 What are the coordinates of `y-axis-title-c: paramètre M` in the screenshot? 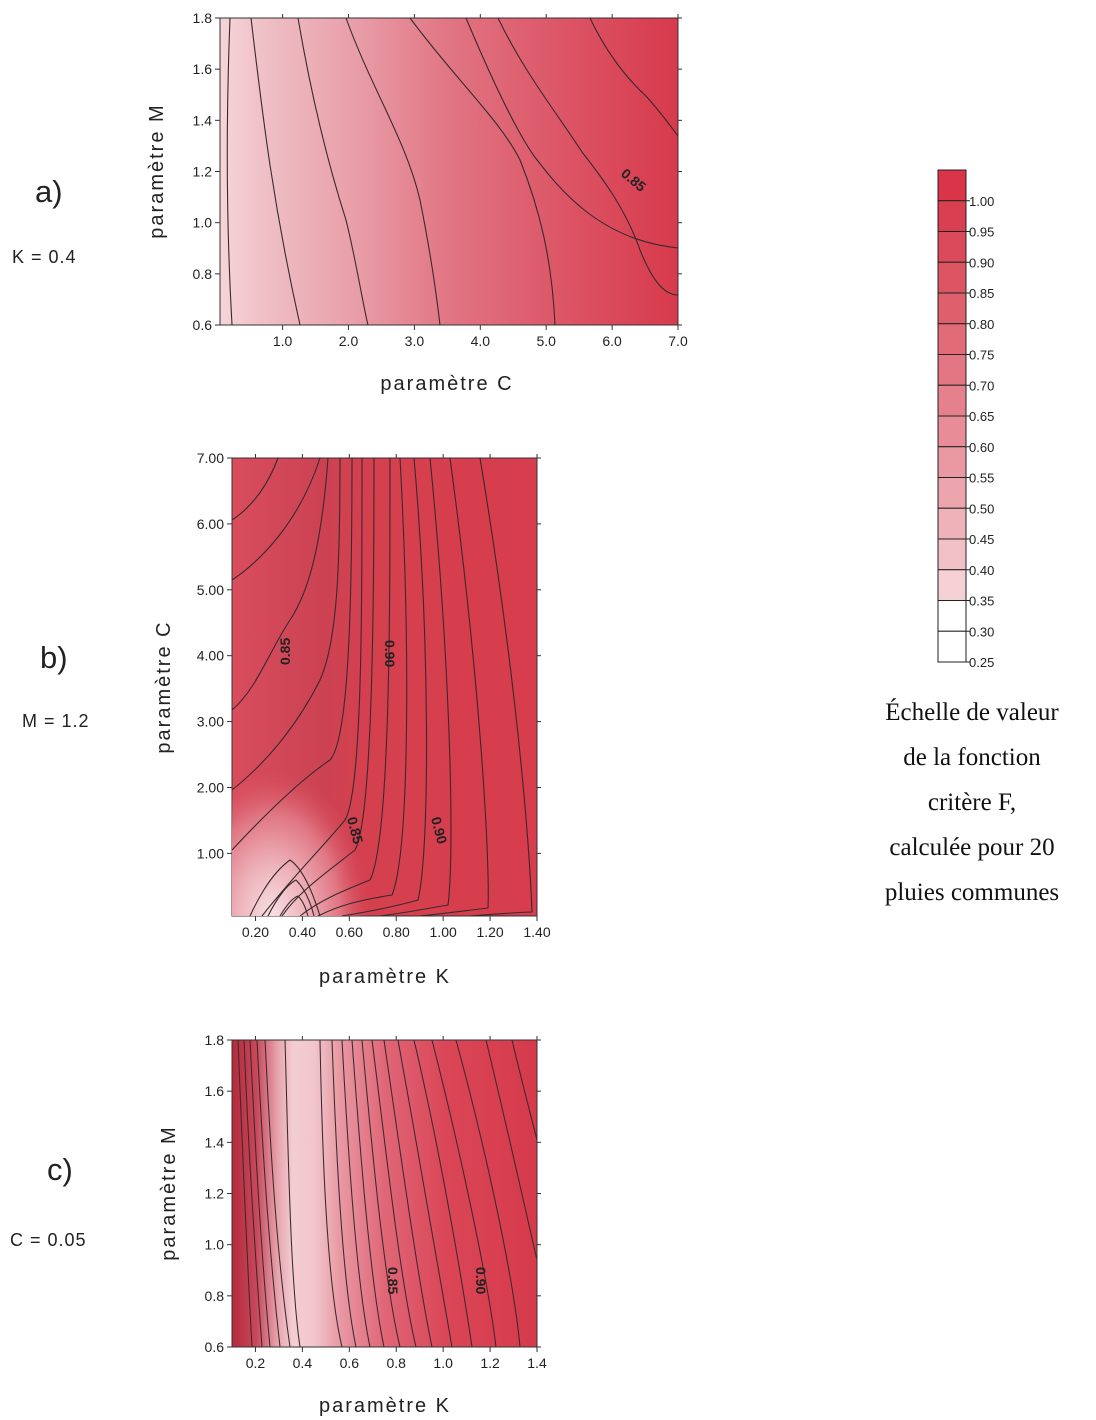 It's located at (169, 1192).